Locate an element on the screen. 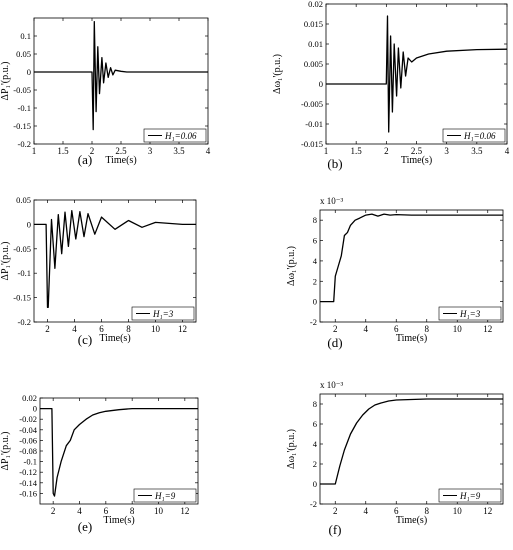 The image size is (513, 550). y-tick-label: -0.02 is located at coordinates (28, 419).